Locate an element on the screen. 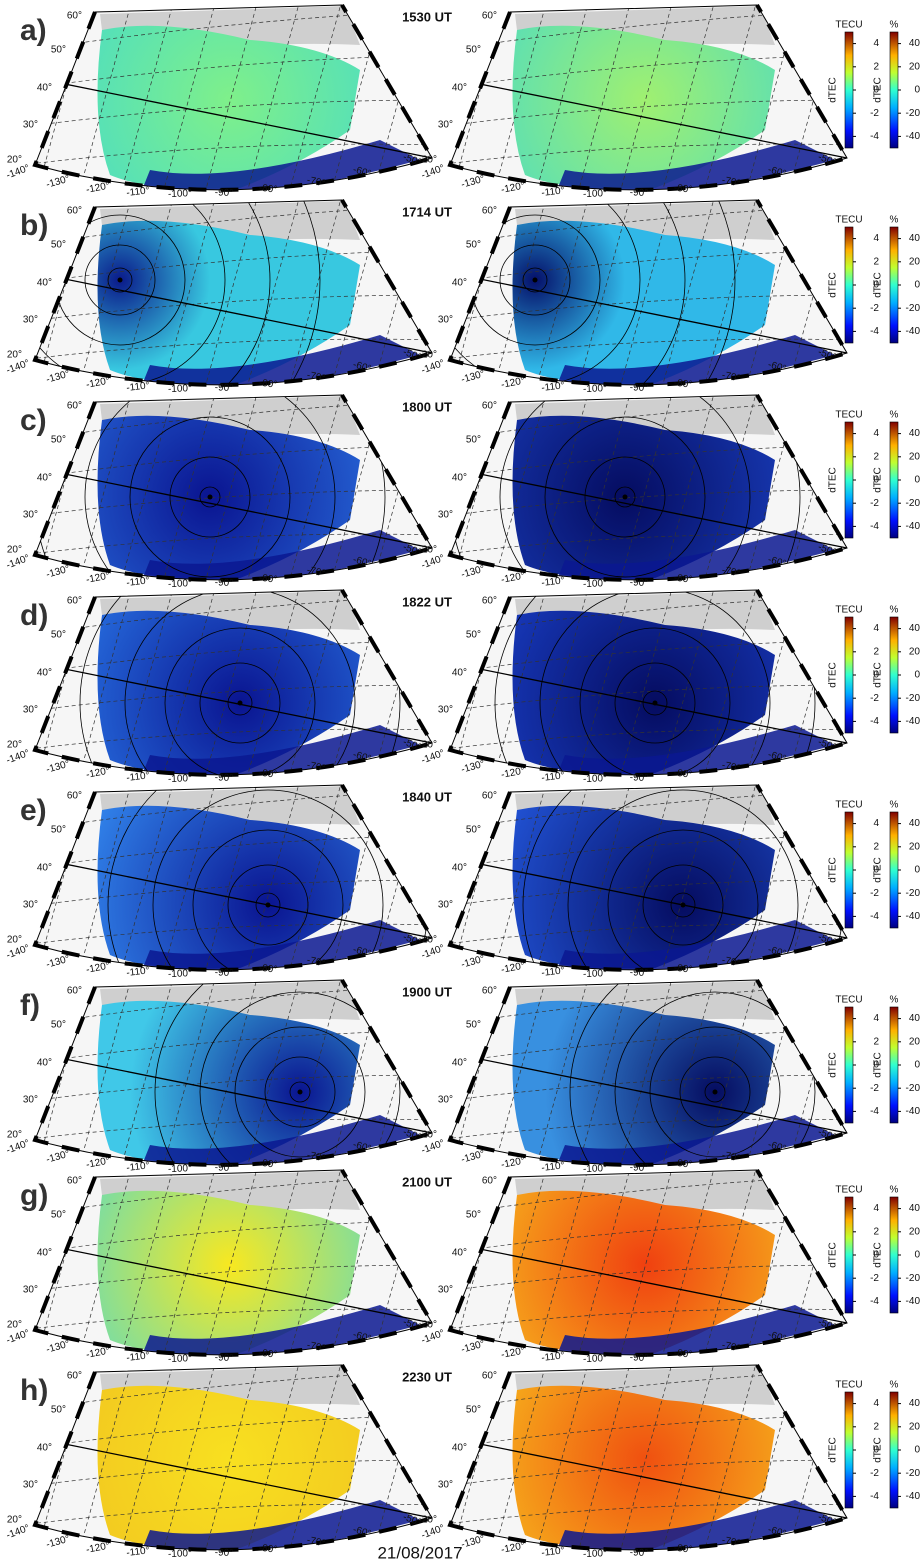  tec-south is located at coordinates (280, 750).